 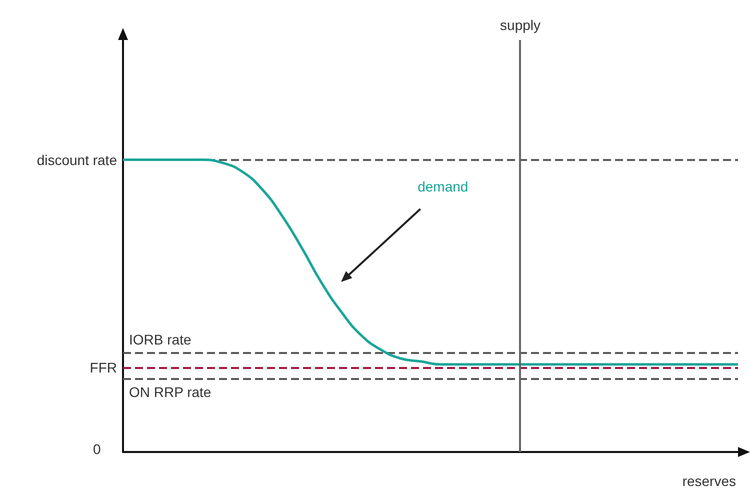 What do you see at coordinates (709, 480) in the screenshot?
I see `x-axis-title: reserves` at bounding box center [709, 480].